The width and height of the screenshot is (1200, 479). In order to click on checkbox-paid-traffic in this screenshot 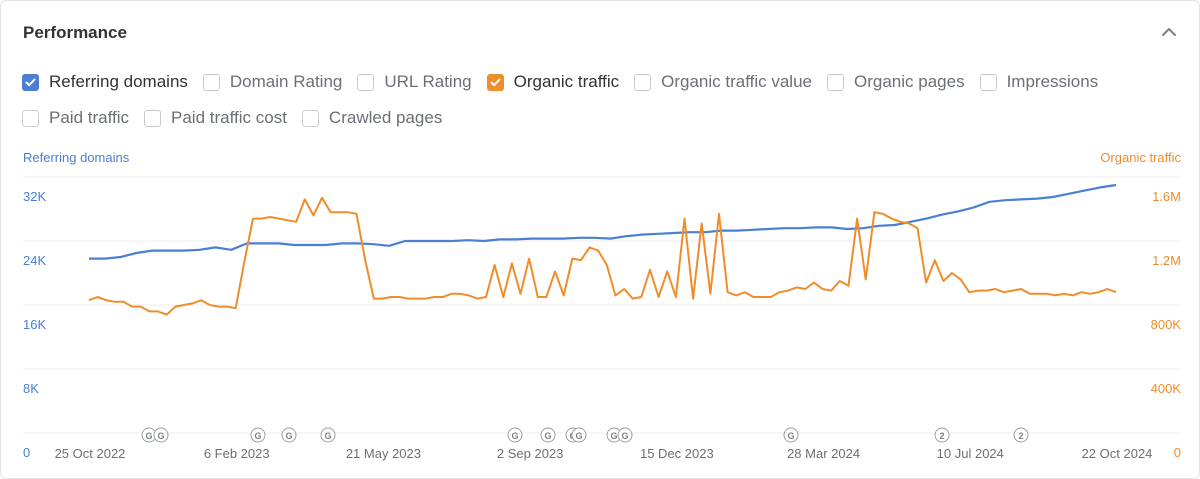, I will do `click(30, 118)`.